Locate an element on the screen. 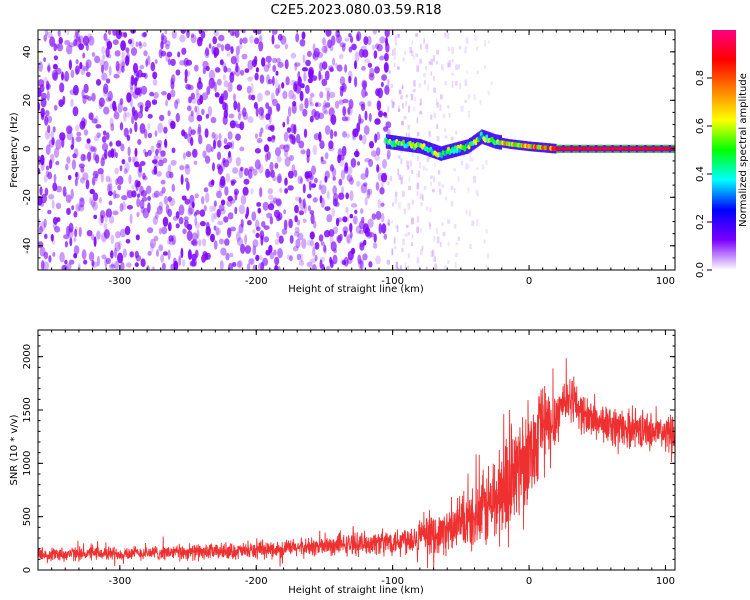 Image resolution: width=750 pixels, height=600 pixels. colorbar-fill is located at coordinates (724, 150).